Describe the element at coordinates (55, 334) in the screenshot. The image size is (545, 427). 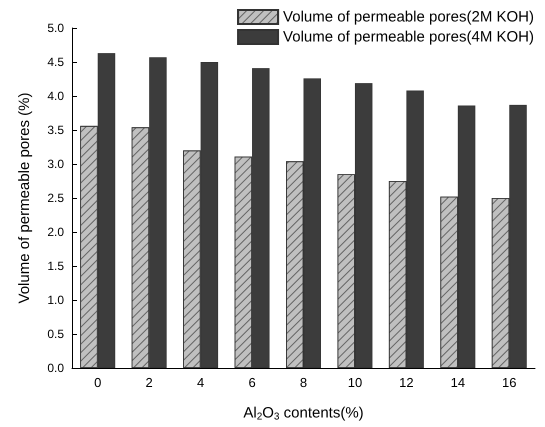
I see `y-tick-label: 0.5` at that location.